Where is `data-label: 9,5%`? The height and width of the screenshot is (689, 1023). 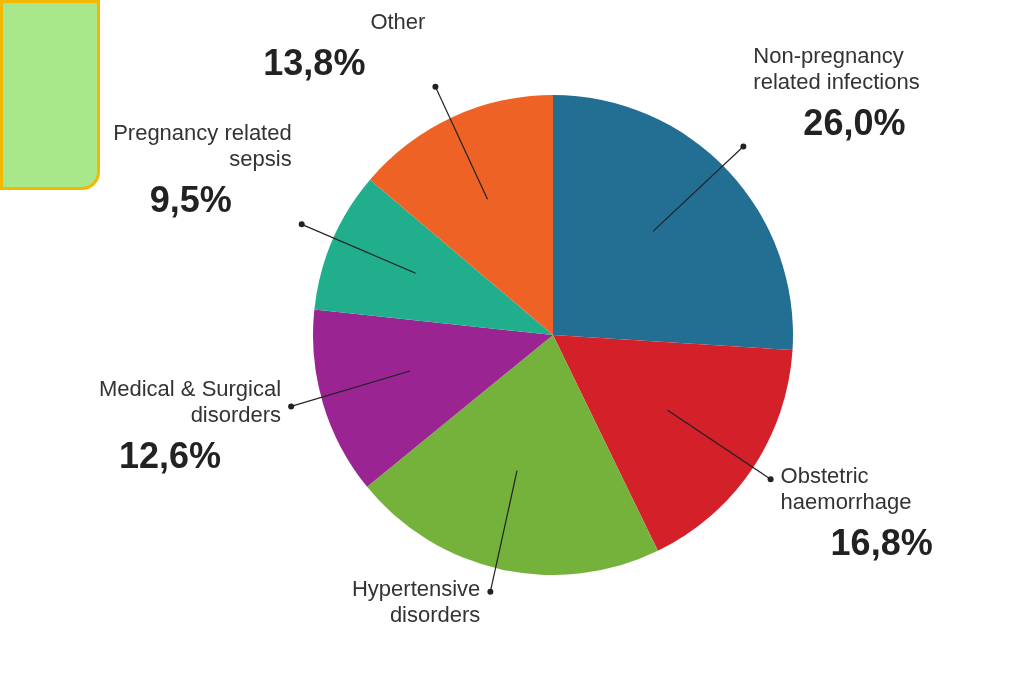 data-label: 9,5% is located at coordinates (190, 200).